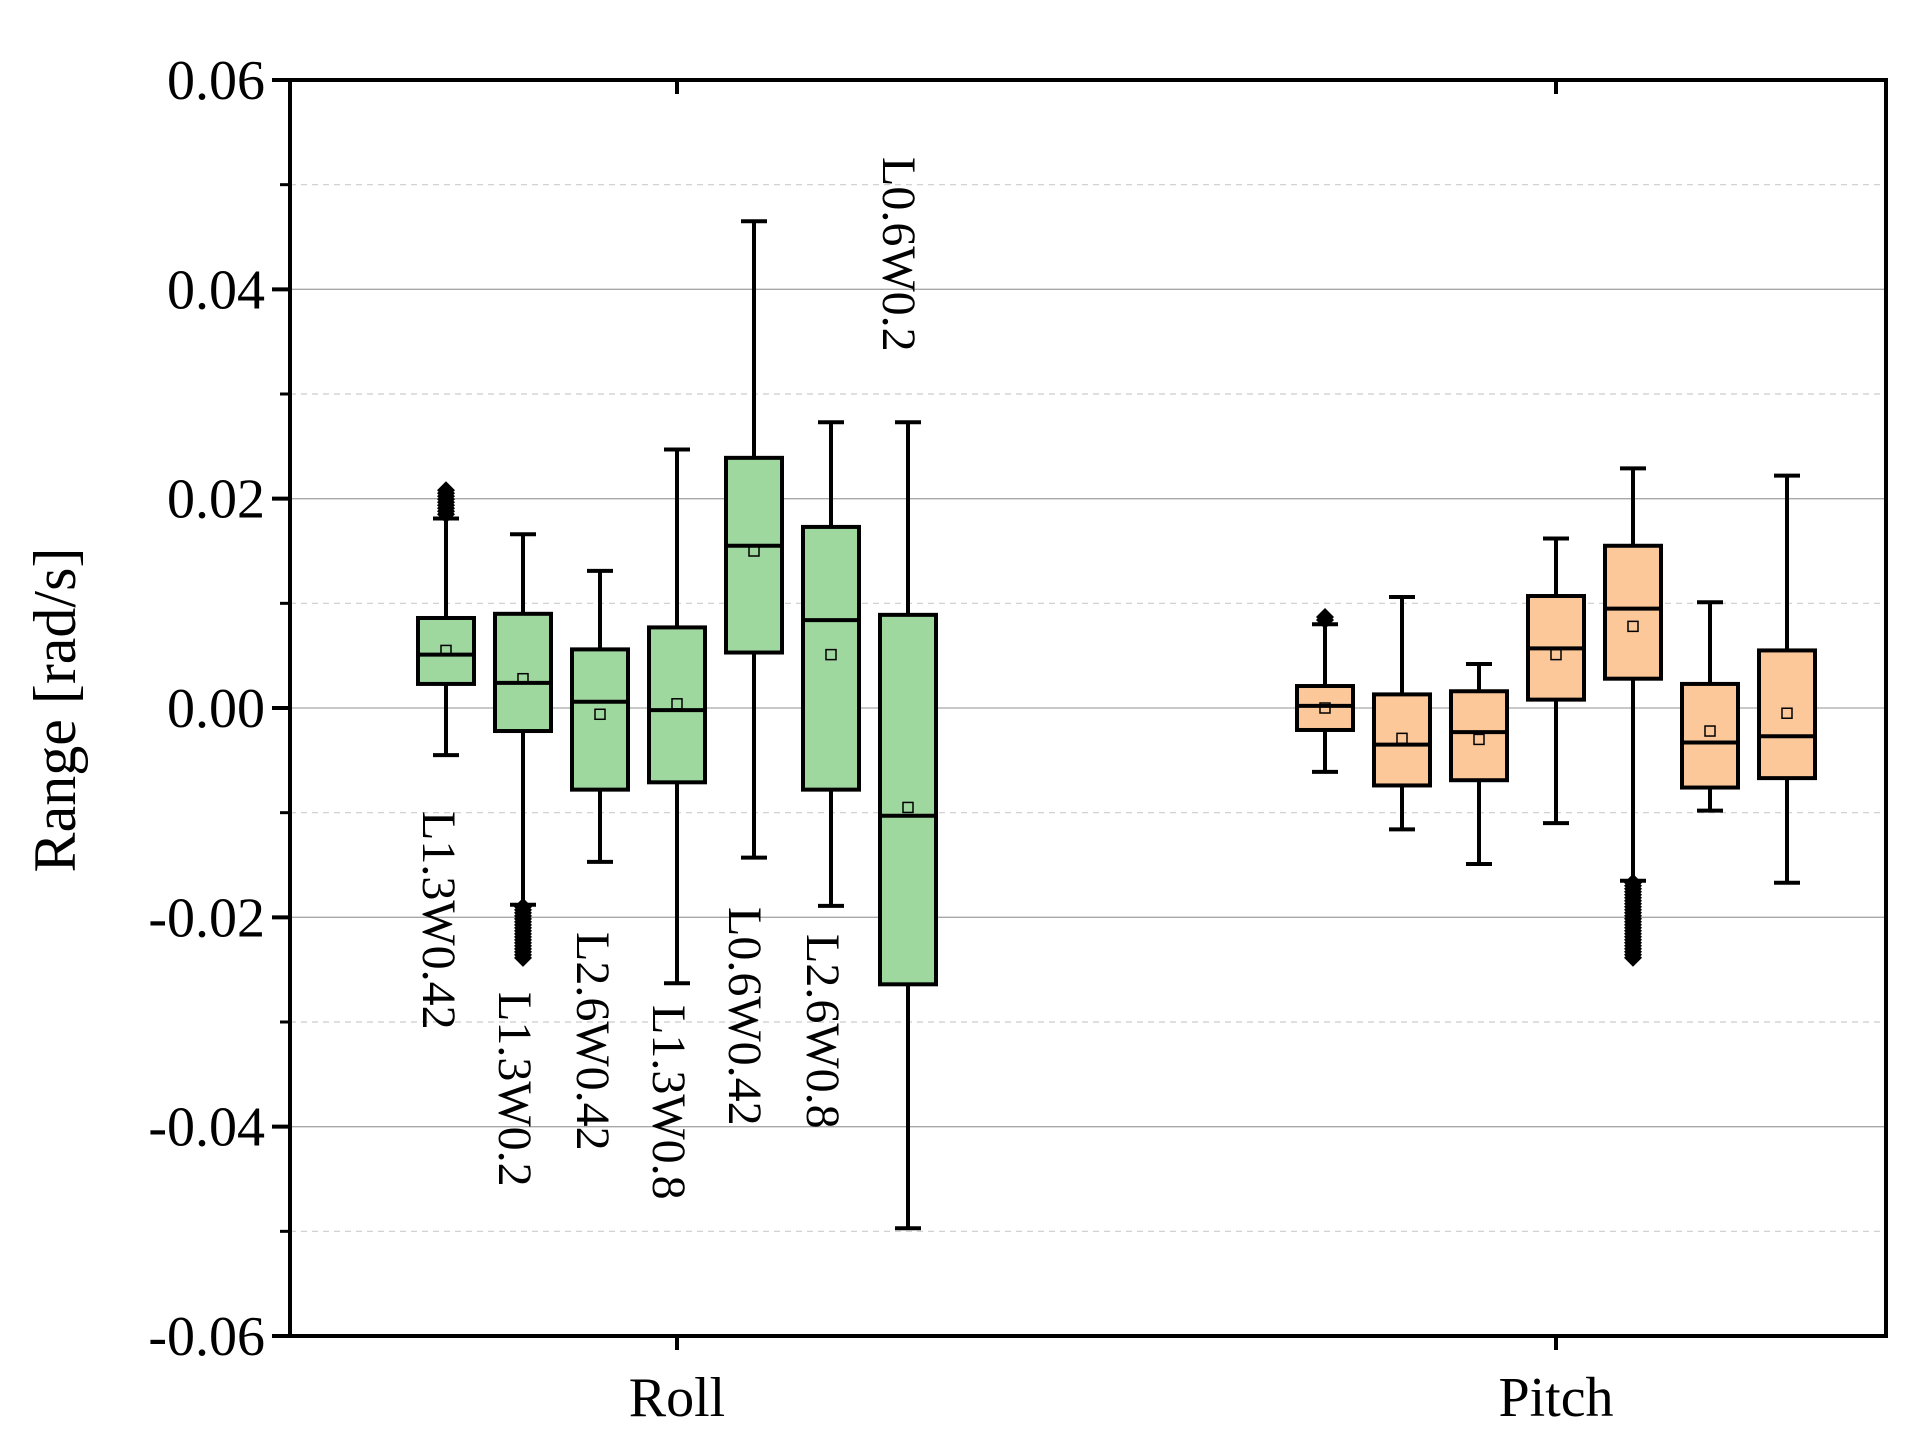  What do you see at coordinates (55, 710) in the screenshot?
I see `y-axis-label: Range [rad/s]` at bounding box center [55, 710].